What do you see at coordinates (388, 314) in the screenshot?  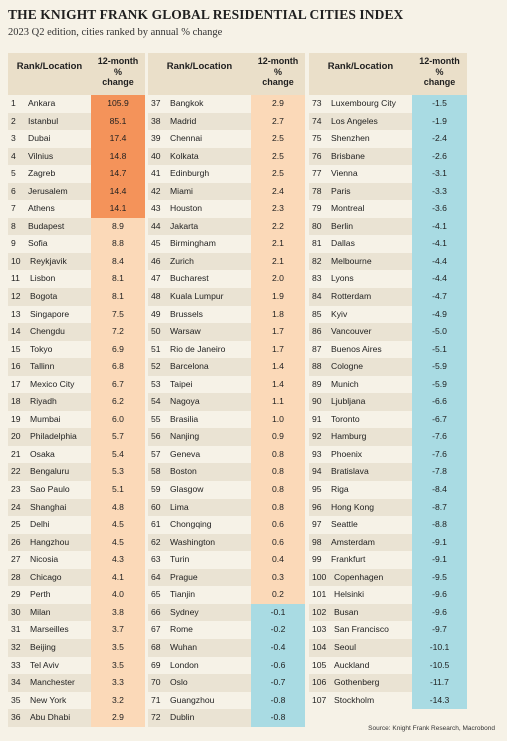 I see `table-row: 85 Kyiv -4.9` at bounding box center [388, 314].